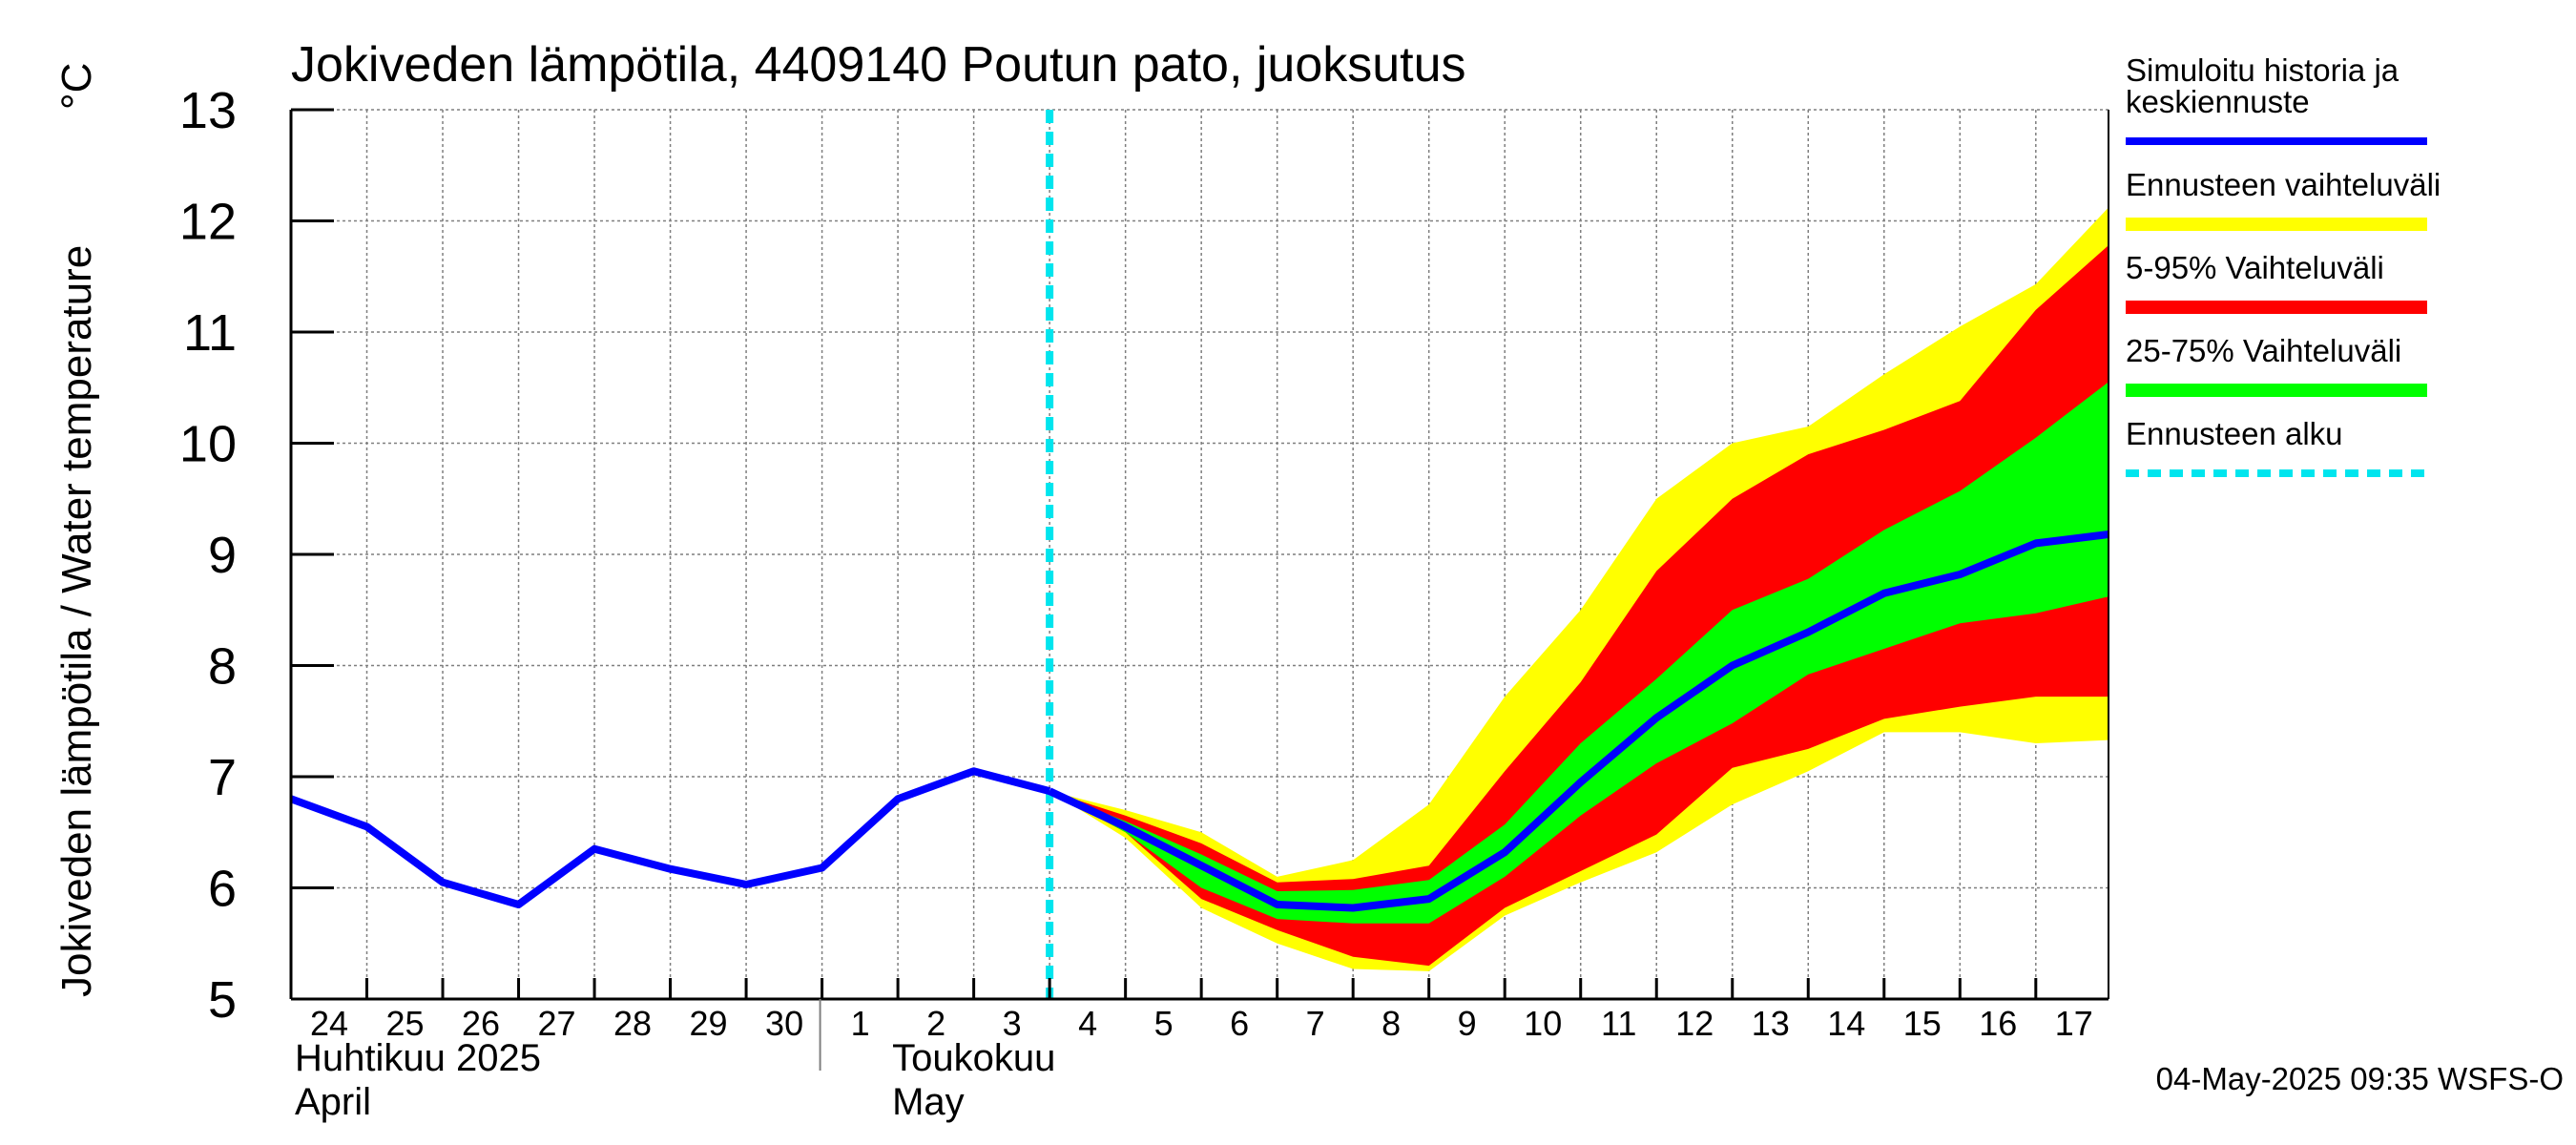 The width and height of the screenshot is (2576, 1145). Describe the element at coordinates (1467, 1023) in the screenshot. I see `x-tick-label: 9` at that location.